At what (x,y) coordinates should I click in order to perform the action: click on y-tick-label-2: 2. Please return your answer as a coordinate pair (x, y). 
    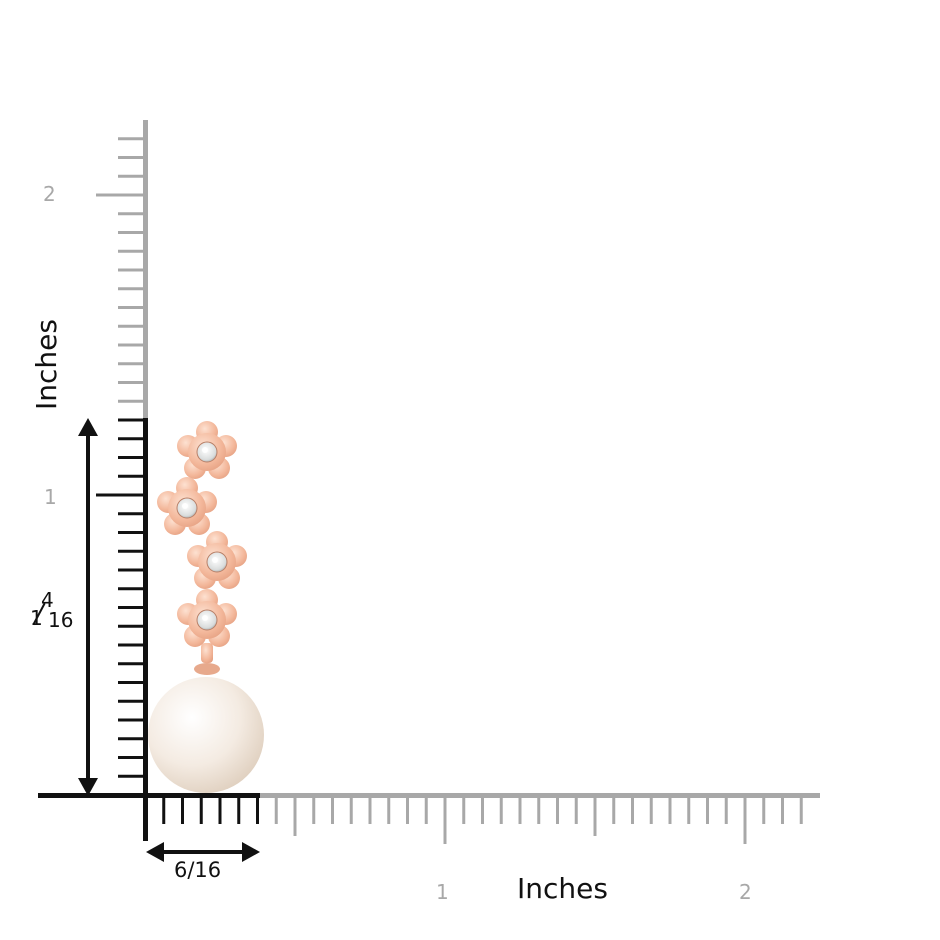
    Looking at the image, I should click on (49, 194).